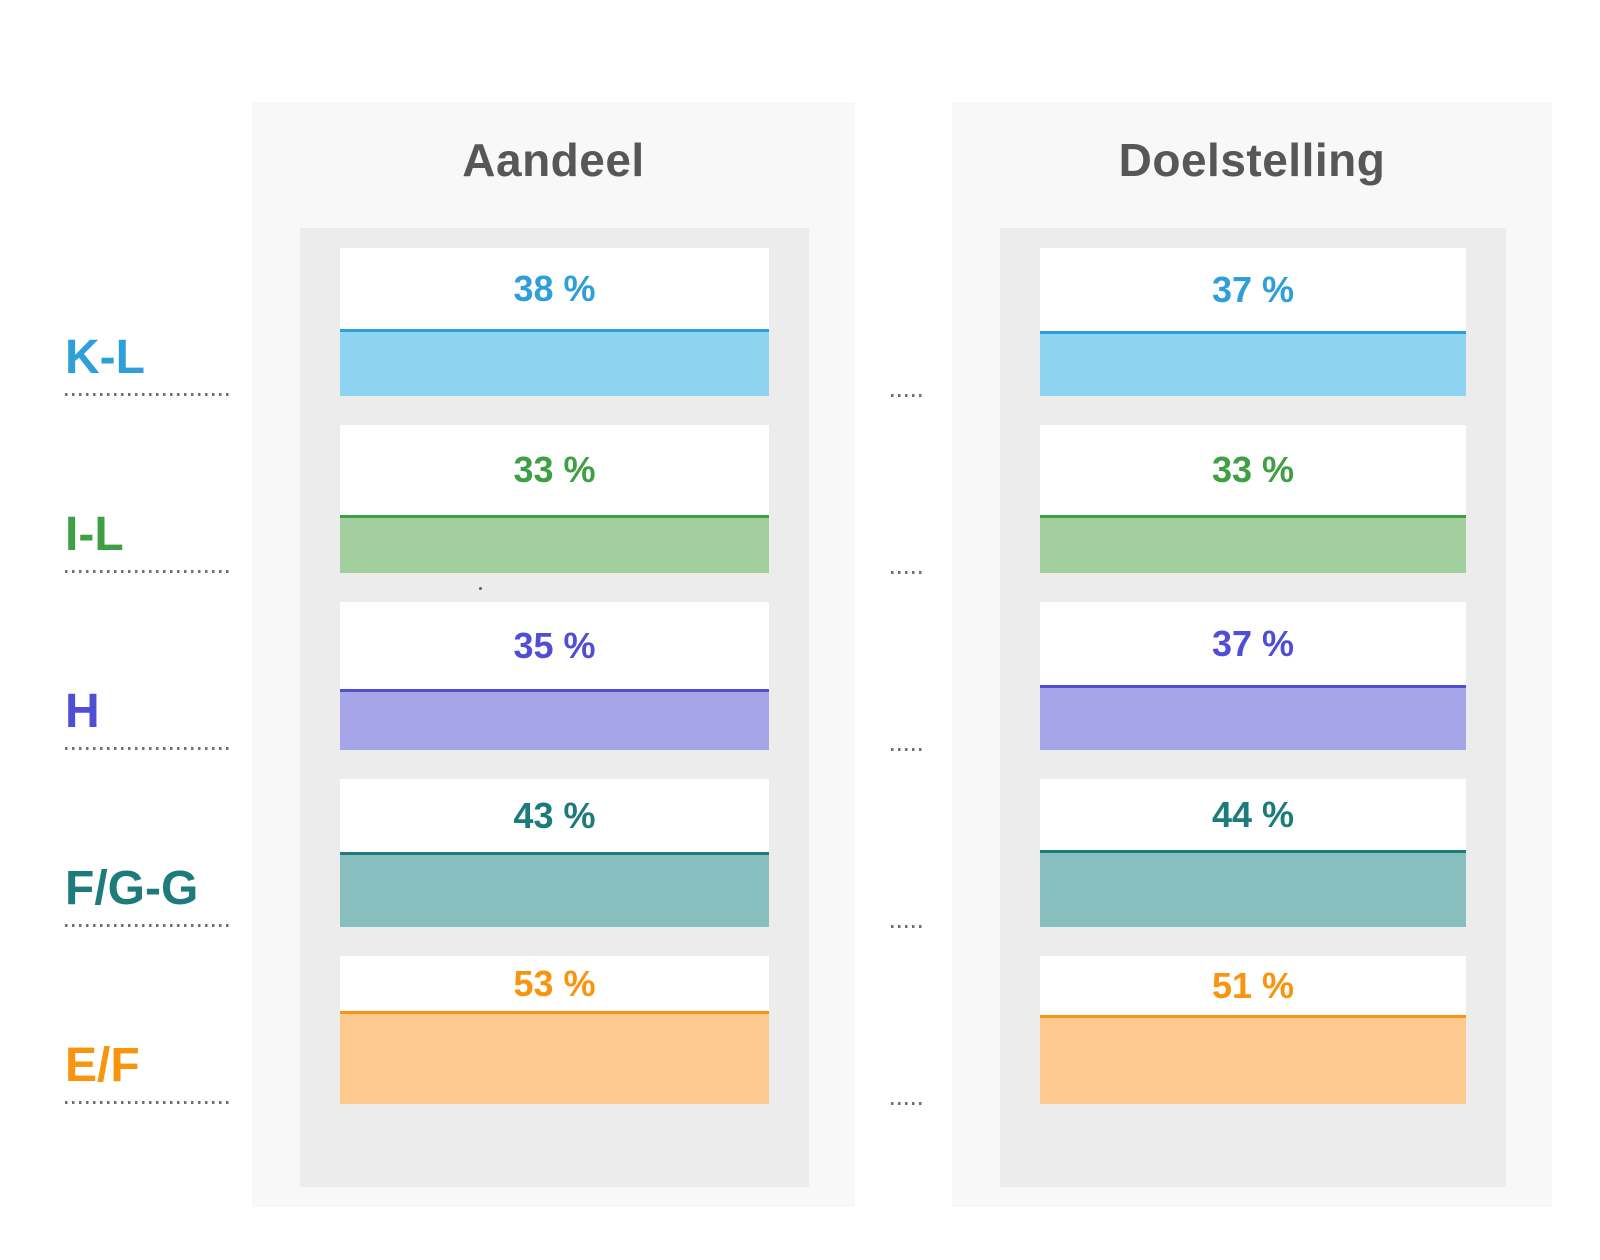  What do you see at coordinates (105, 357) in the screenshot?
I see `category-label: K-L` at bounding box center [105, 357].